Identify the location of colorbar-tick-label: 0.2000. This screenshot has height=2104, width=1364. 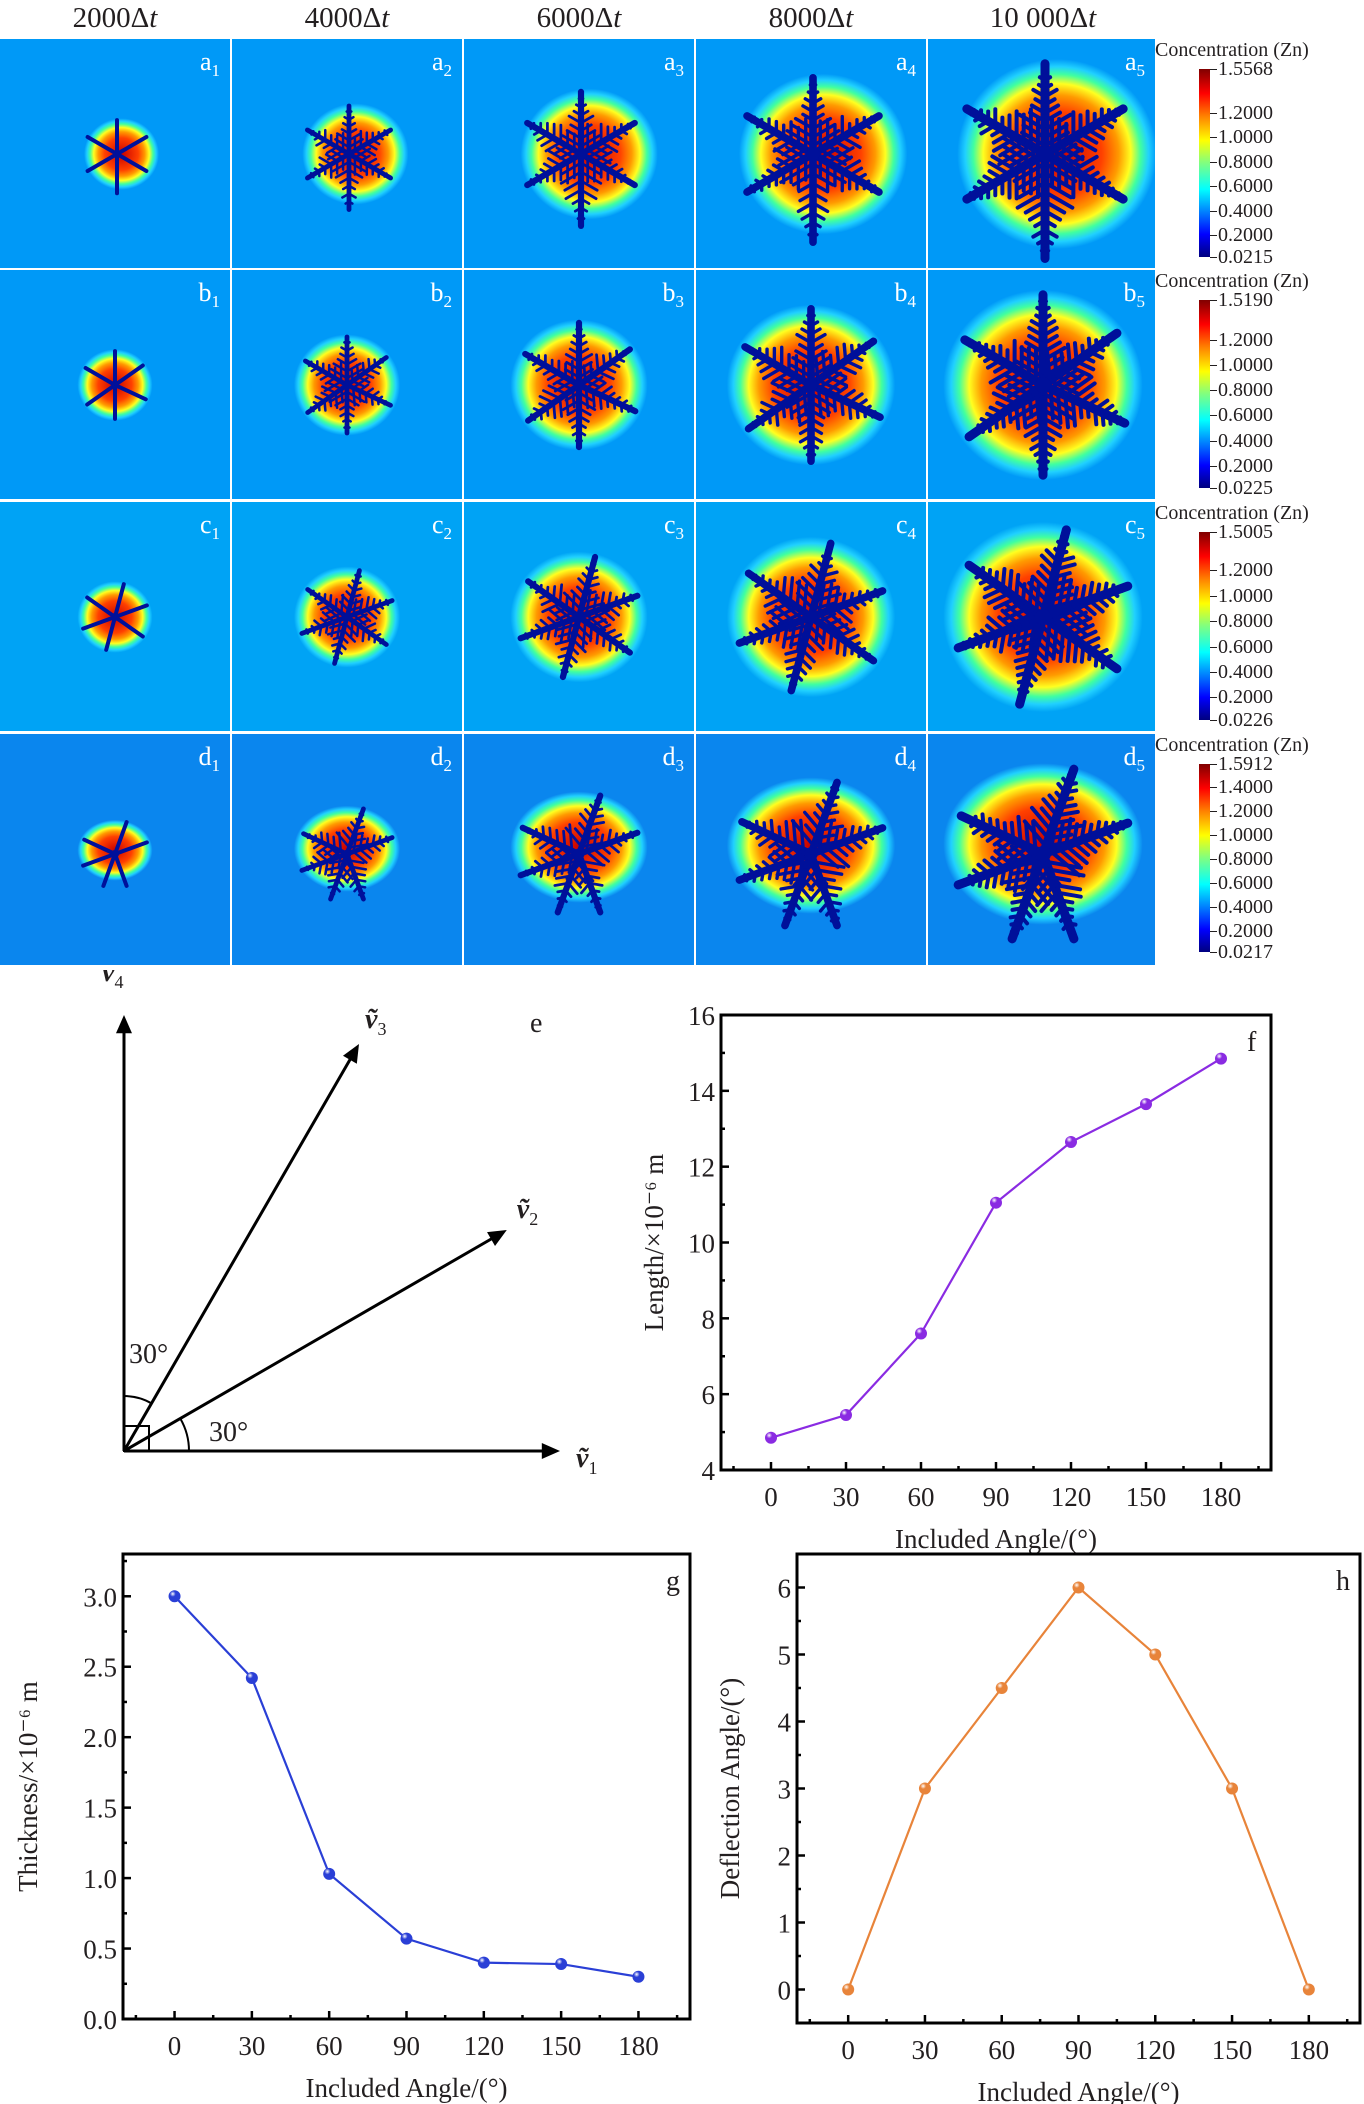
(1245, 235).